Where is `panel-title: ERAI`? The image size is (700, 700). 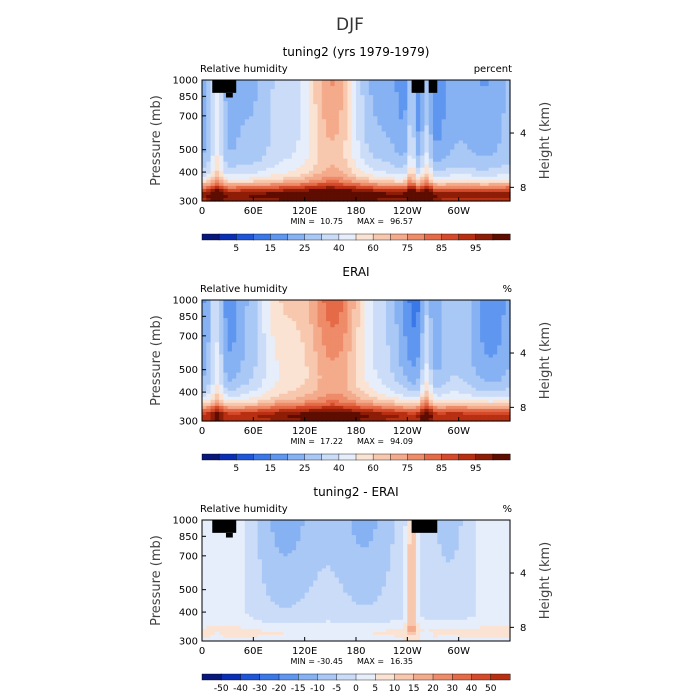 panel-title: ERAI is located at coordinates (355, 272).